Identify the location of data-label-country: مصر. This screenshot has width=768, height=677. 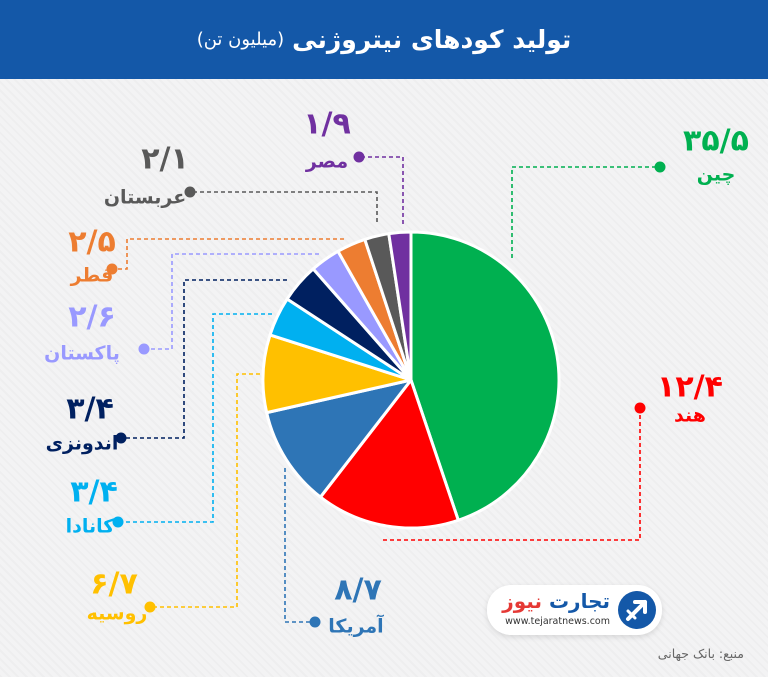
(326, 162).